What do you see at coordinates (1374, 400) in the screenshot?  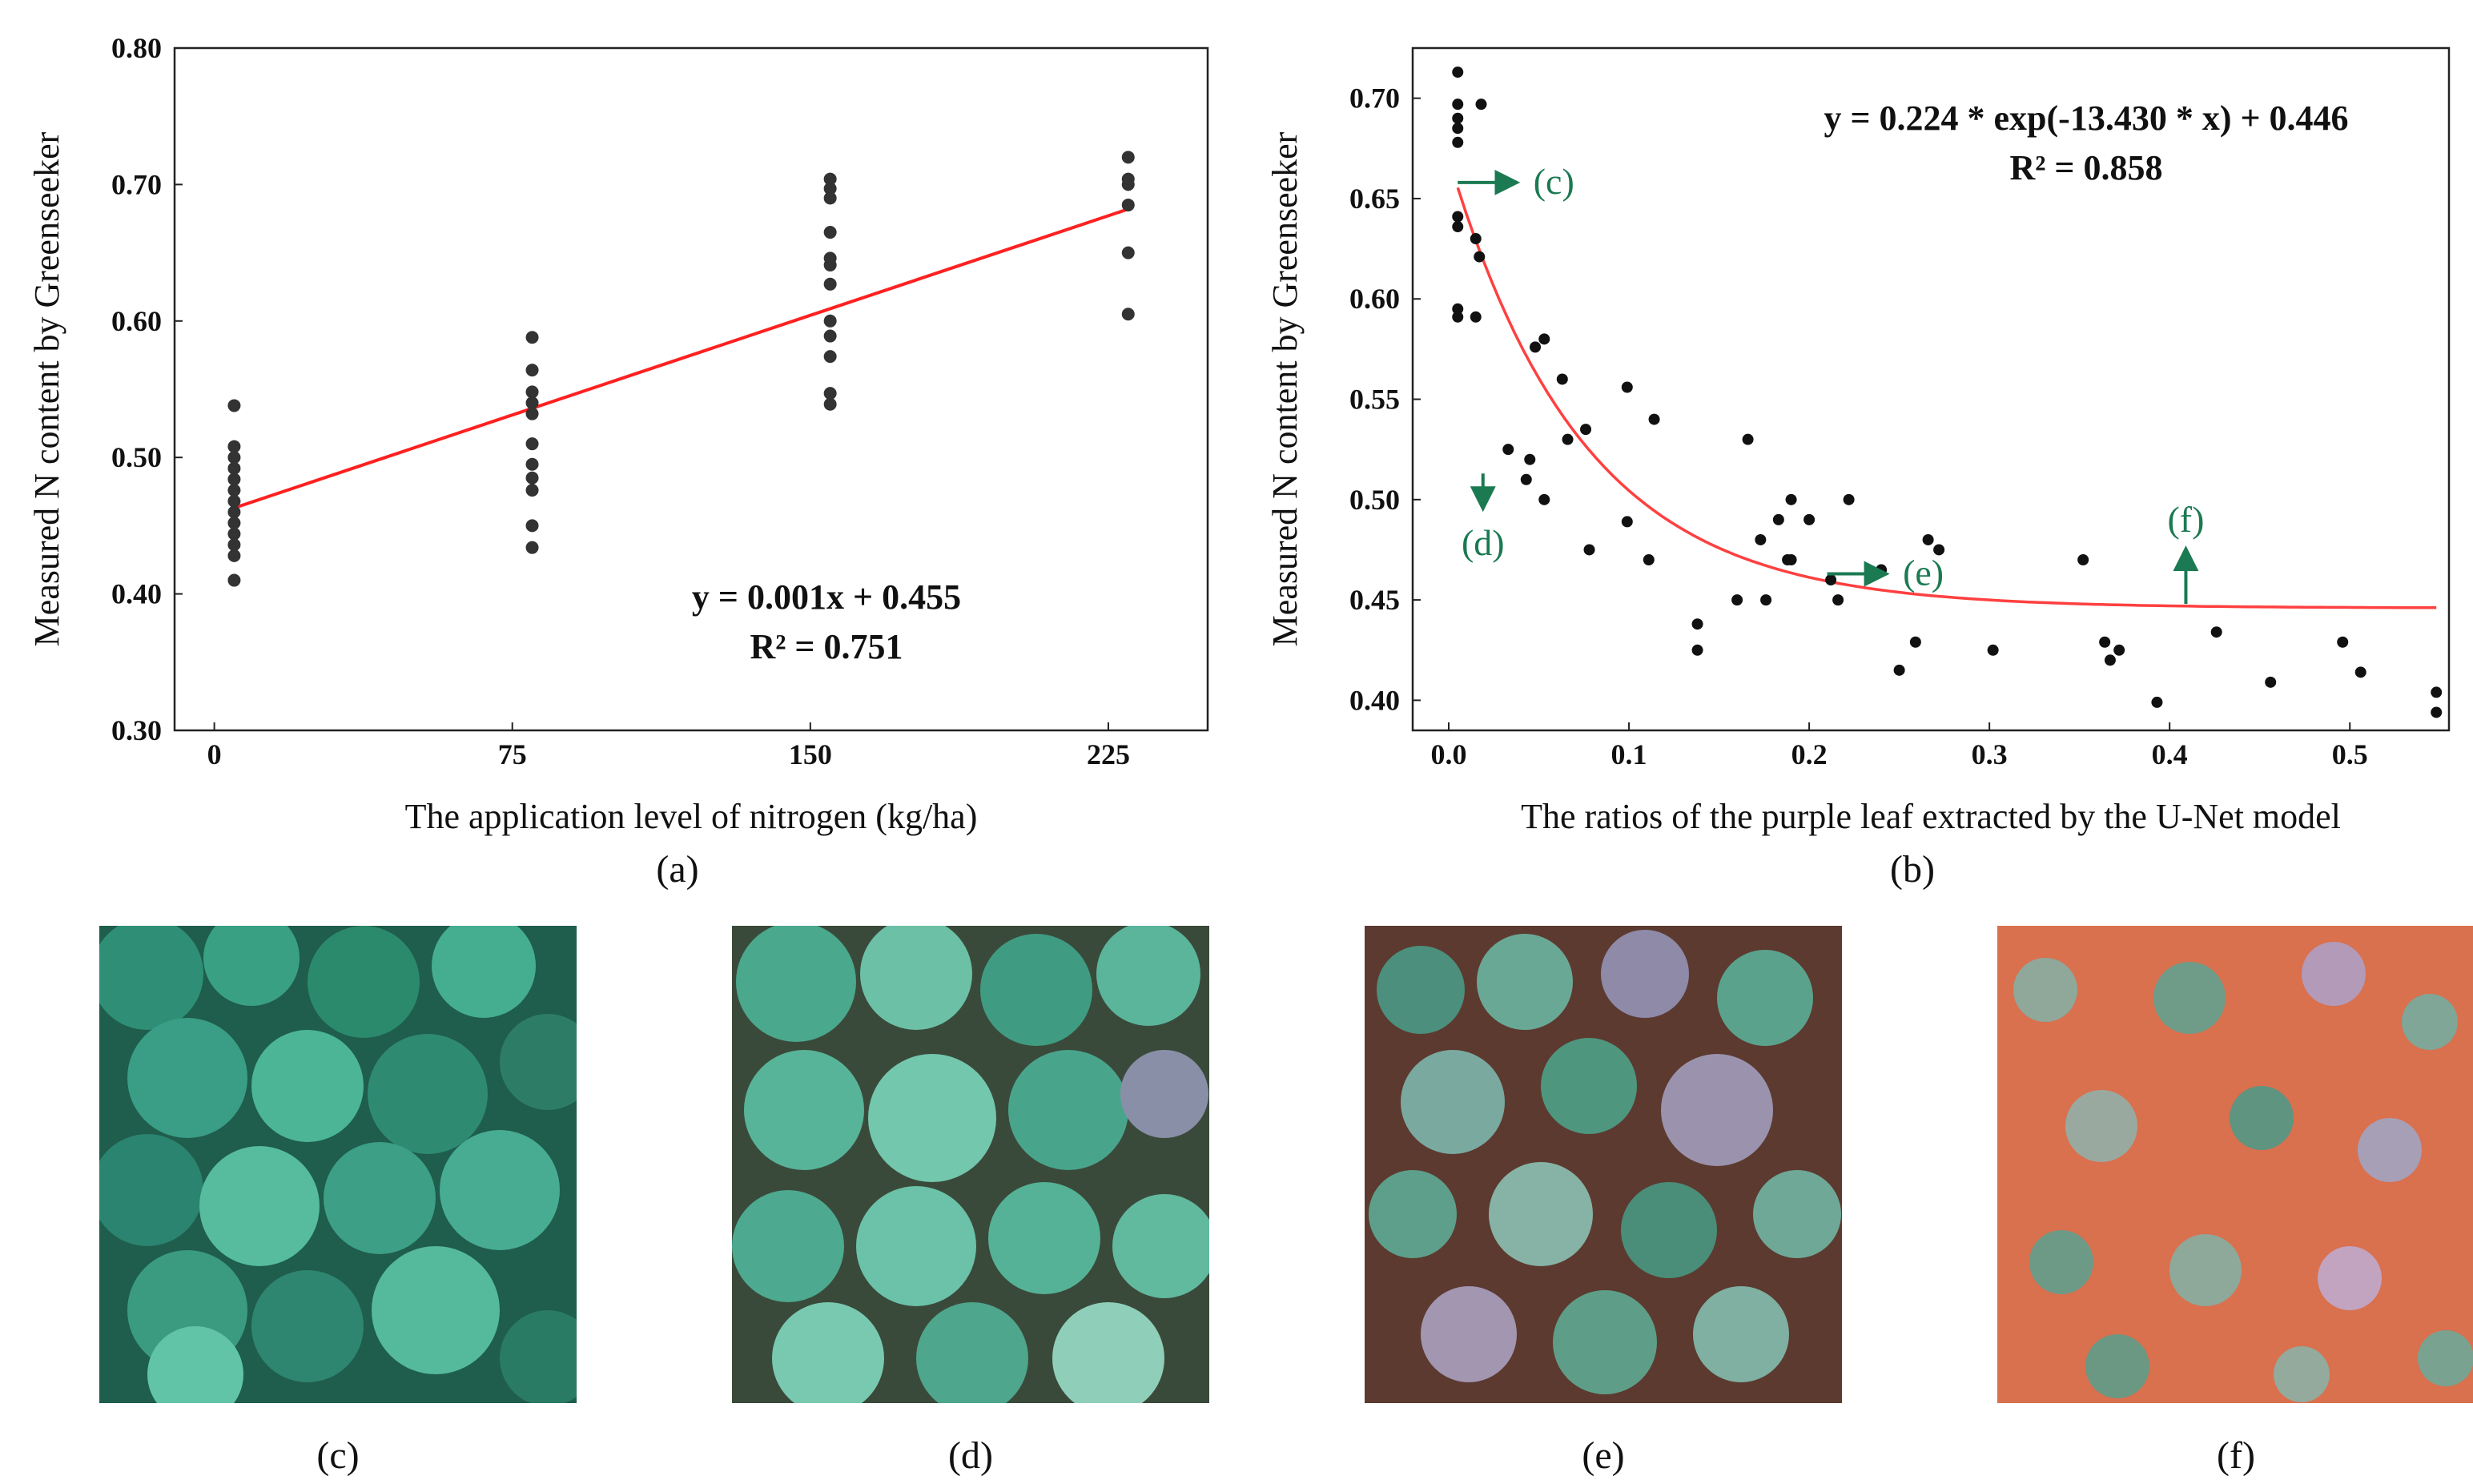 I see `y-tick-label: 0.55` at bounding box center [1374, 400].